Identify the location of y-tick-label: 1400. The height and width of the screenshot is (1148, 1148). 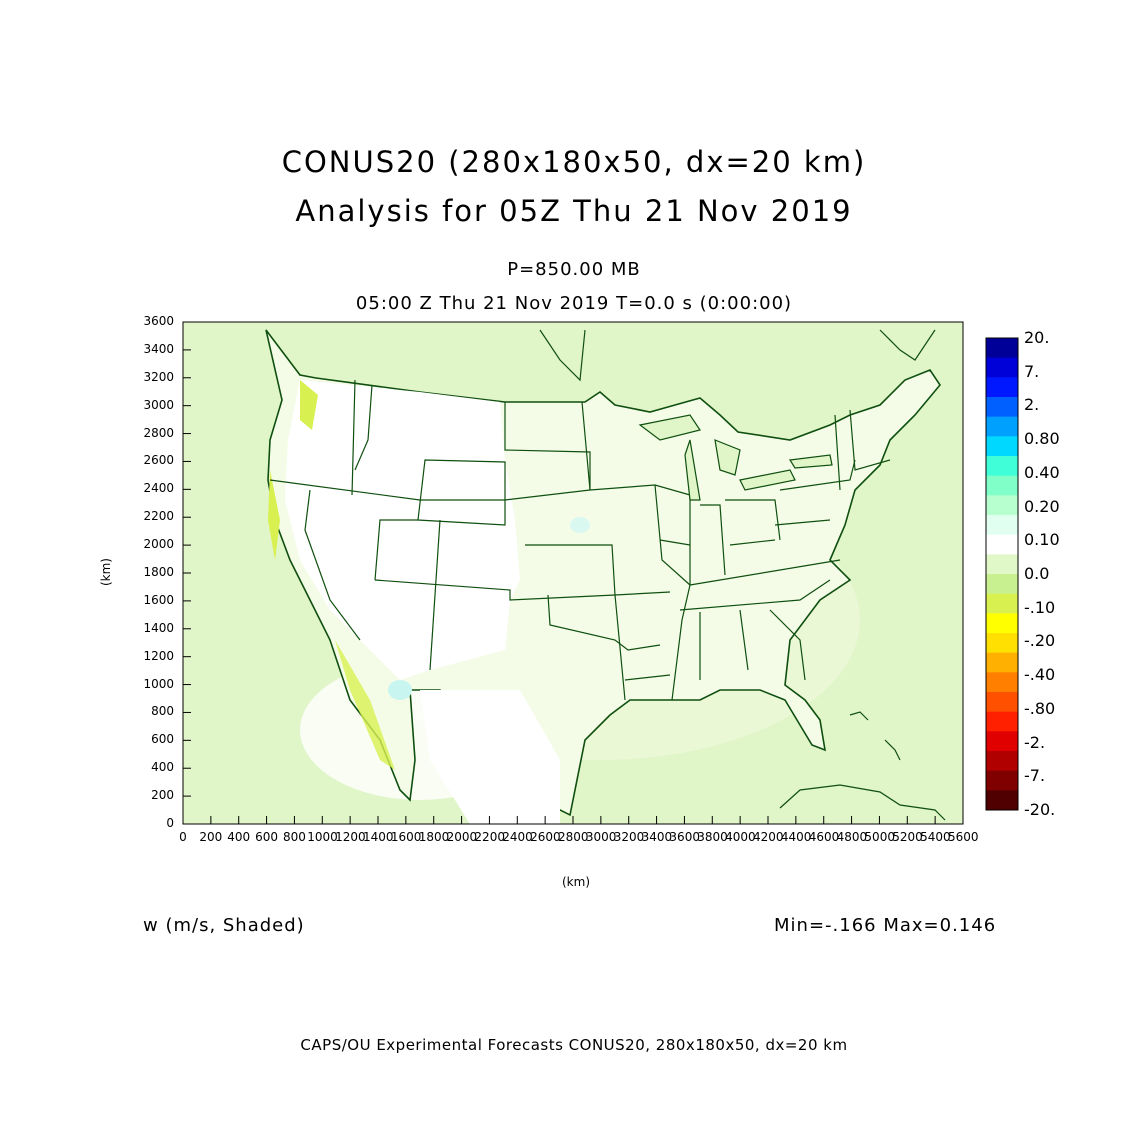
(158, 627).